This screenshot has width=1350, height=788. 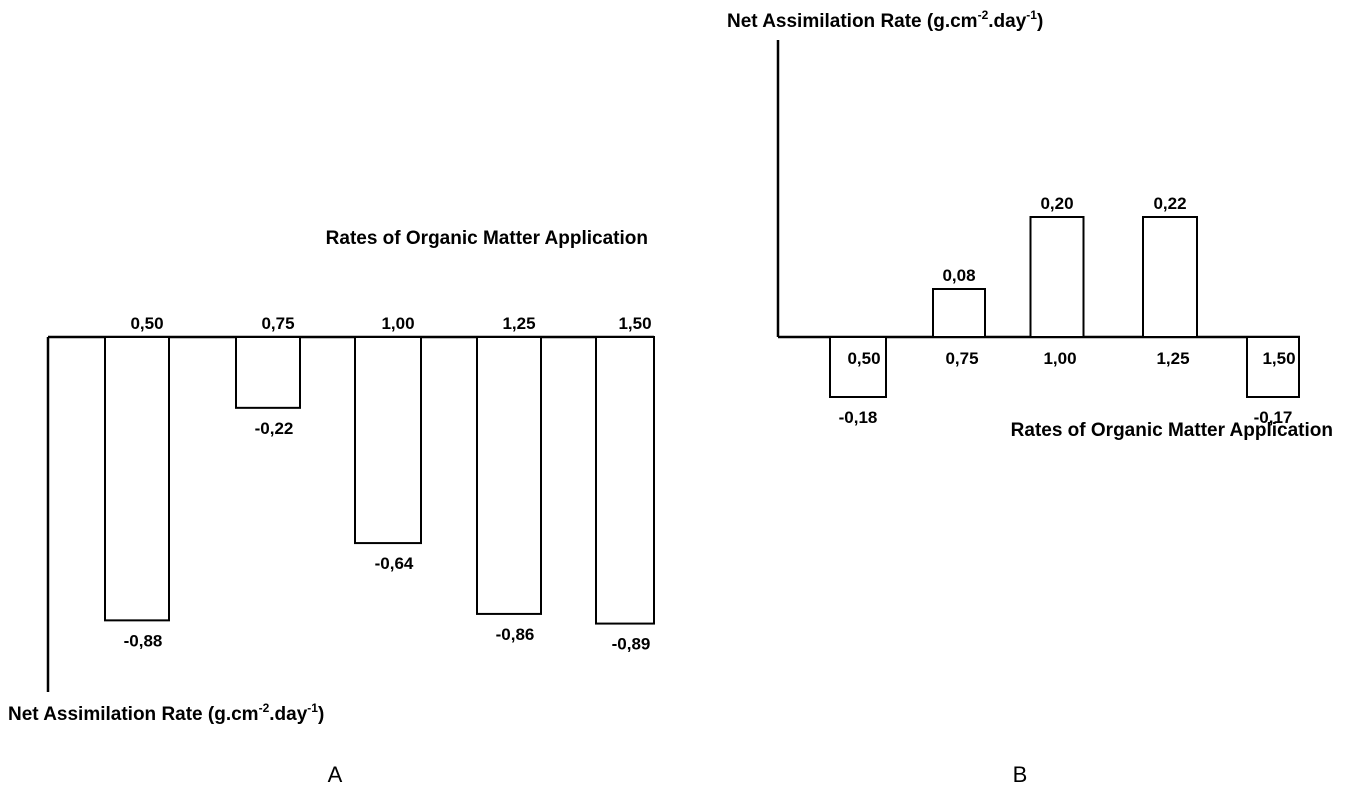 I want to click on panel-b-category-label: 0,75, so click(x=961, y=358).